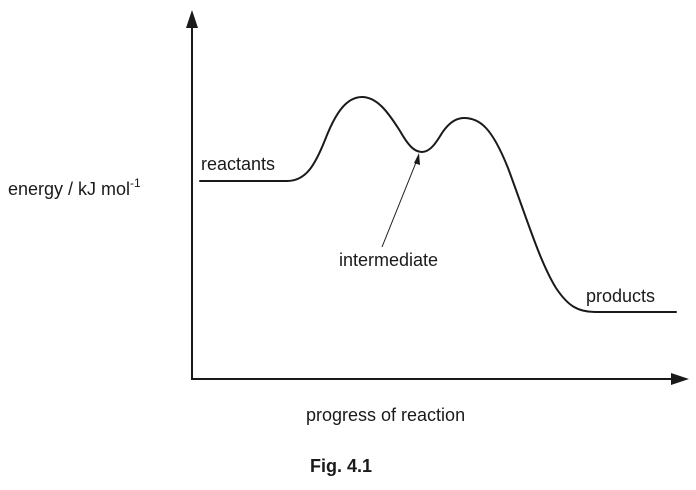  What do you see at coordinates (417, 159) in the screenshot?
I see `intermediate-pointer-arrowhead` at bounding box center [417, 159].